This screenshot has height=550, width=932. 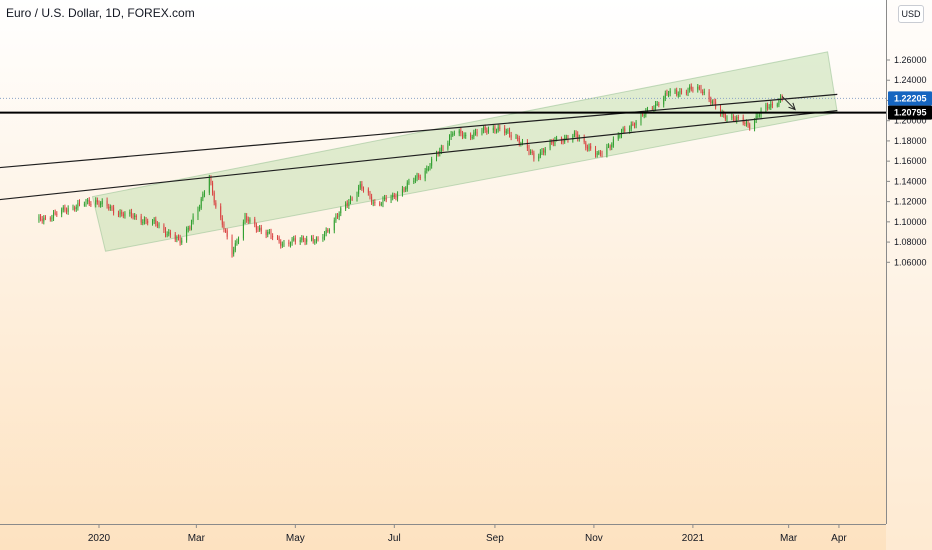 What do you see at coordinates (789, 538) in the screenshot?
I see `x-tick-label: Mar` at bounding box center [789, 538].